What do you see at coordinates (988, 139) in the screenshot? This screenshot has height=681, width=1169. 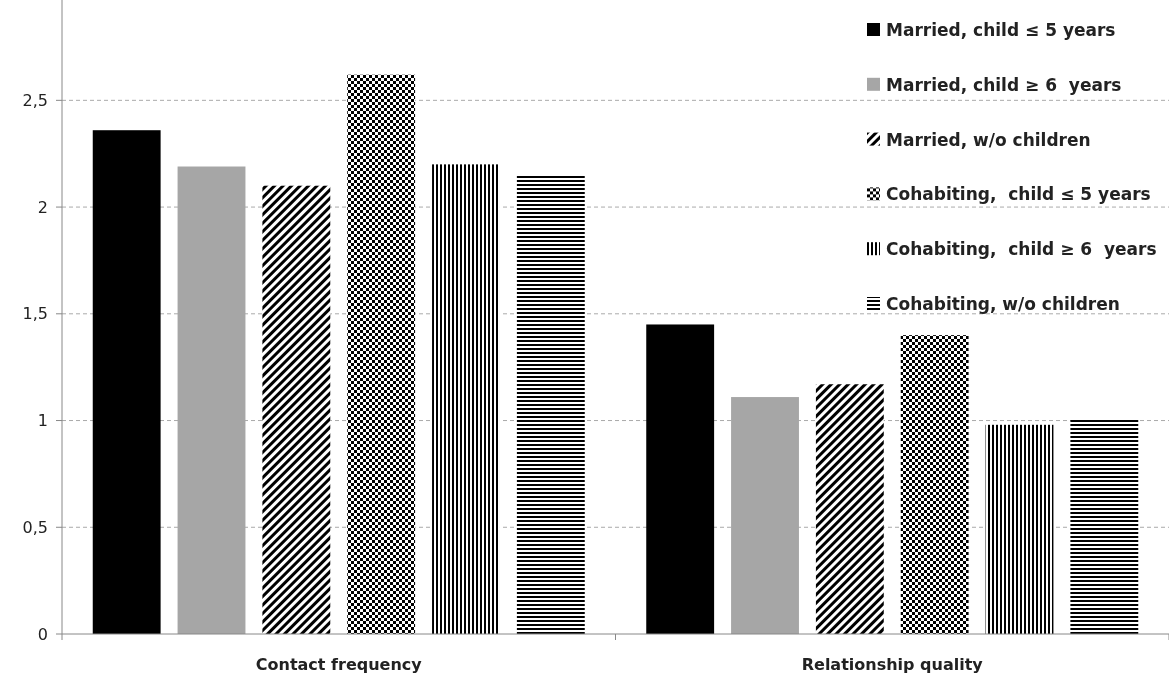 I see `legend-label: Married, w/o children` at bounding box center [988, 139].